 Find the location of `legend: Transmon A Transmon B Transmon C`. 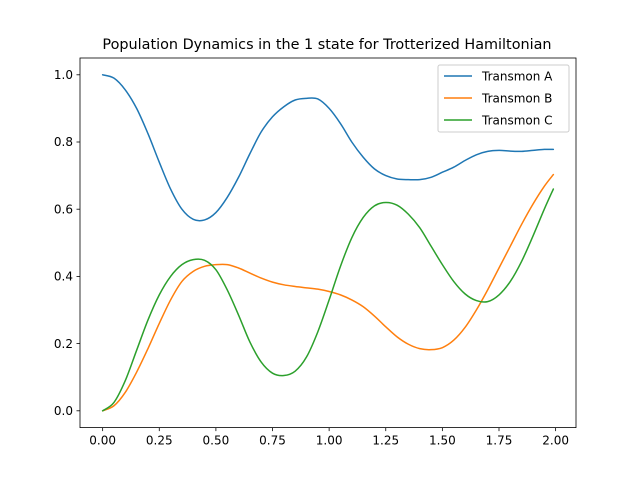

legend: Transmon A Transmon B Transmon C is located at coordinates (503, 98).